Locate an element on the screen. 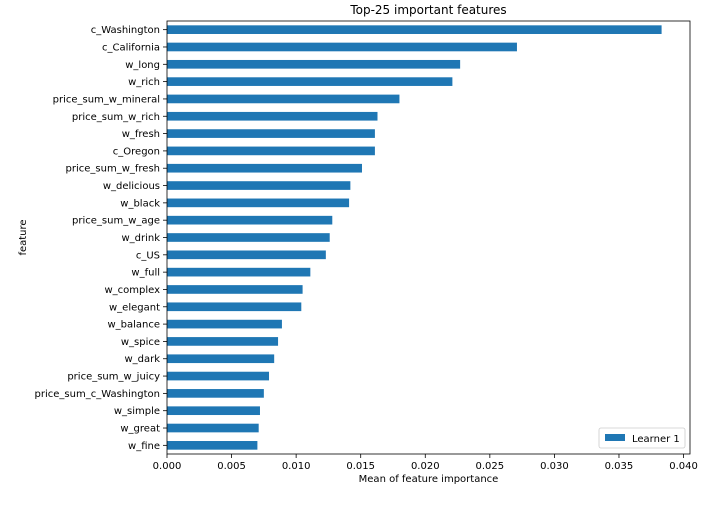 This screenshot has width=720, height=508. x-tick-label: 0.005 is located at coordinates (231, 466).